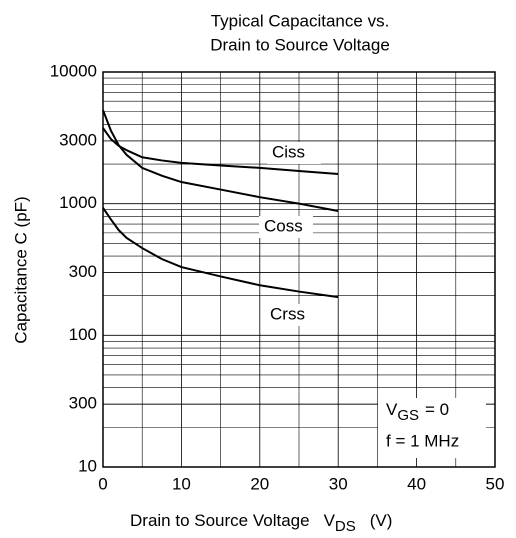 This screenshot has height=538, width=516. Describe the element at coordinates (288, 151) in the screenshot. I see `series-label: Ciss` at that location.